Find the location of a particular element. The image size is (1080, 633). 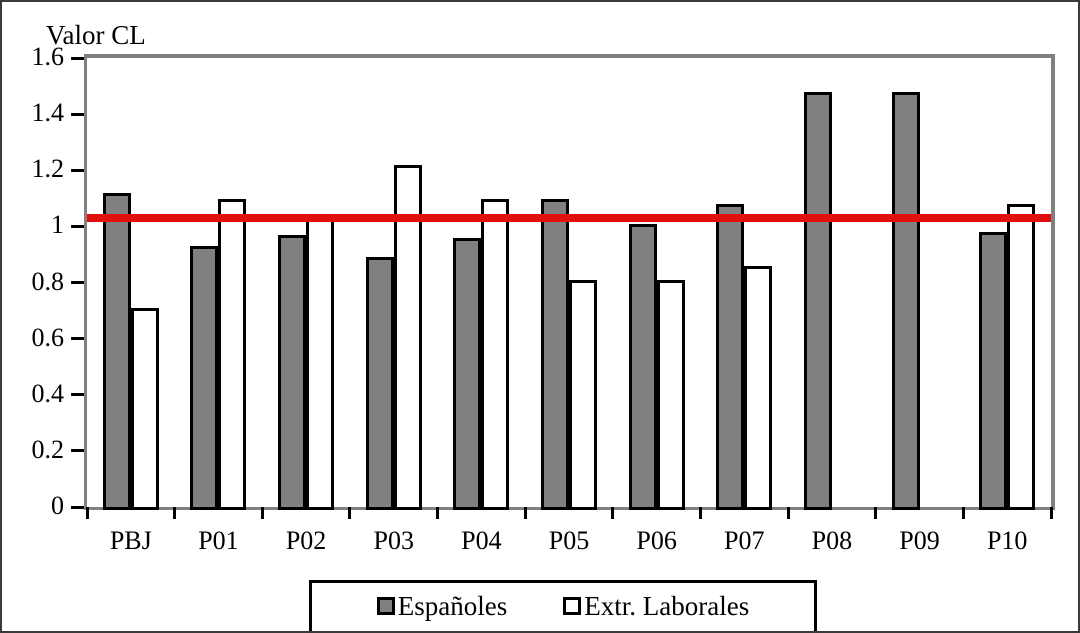

reference-line is located at coordinates (569, 217).